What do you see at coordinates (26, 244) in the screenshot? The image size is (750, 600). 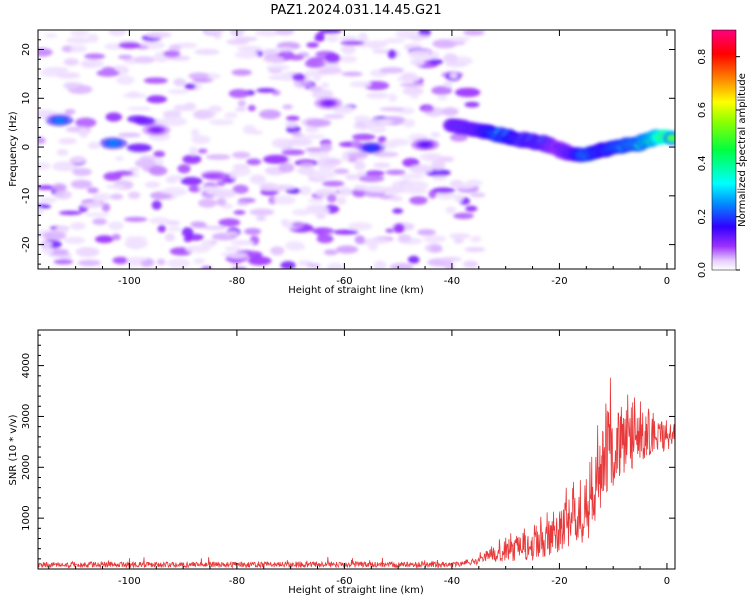 I see `y-tick-label: -20` at bounding box center [26, 244].